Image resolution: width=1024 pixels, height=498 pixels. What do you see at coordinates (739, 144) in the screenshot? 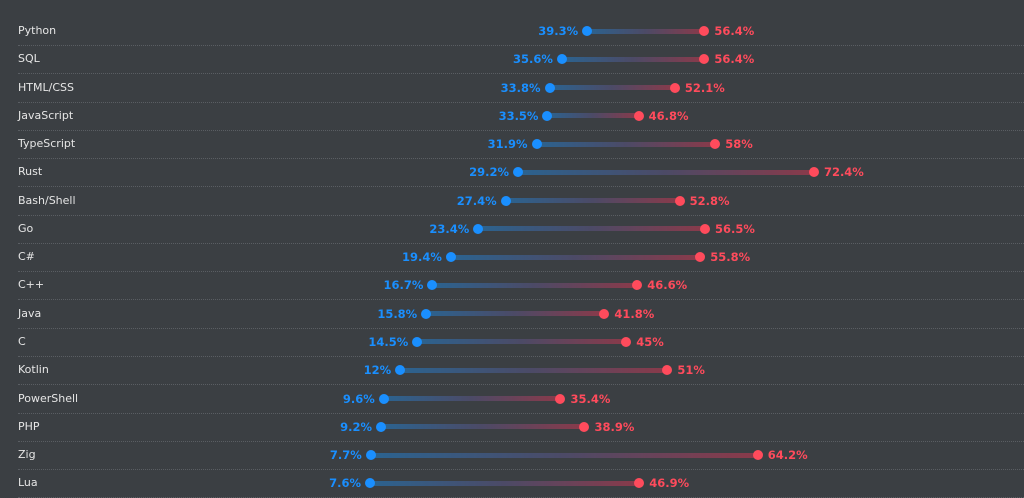
I see `high-value-label: 58%` at bounding box center [739, 144].